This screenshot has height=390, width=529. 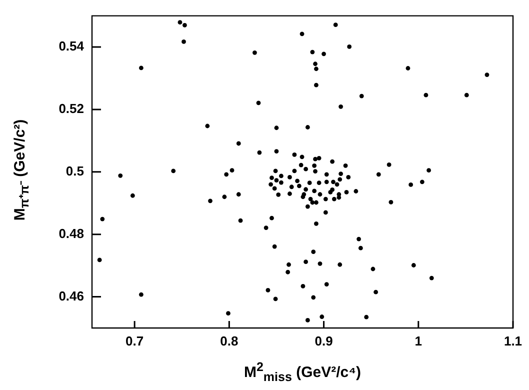 What do you see at coordinates (71, 233) in the screenshot?
I see `y-tick-label: 0.48` at bounding box center [71, 233].